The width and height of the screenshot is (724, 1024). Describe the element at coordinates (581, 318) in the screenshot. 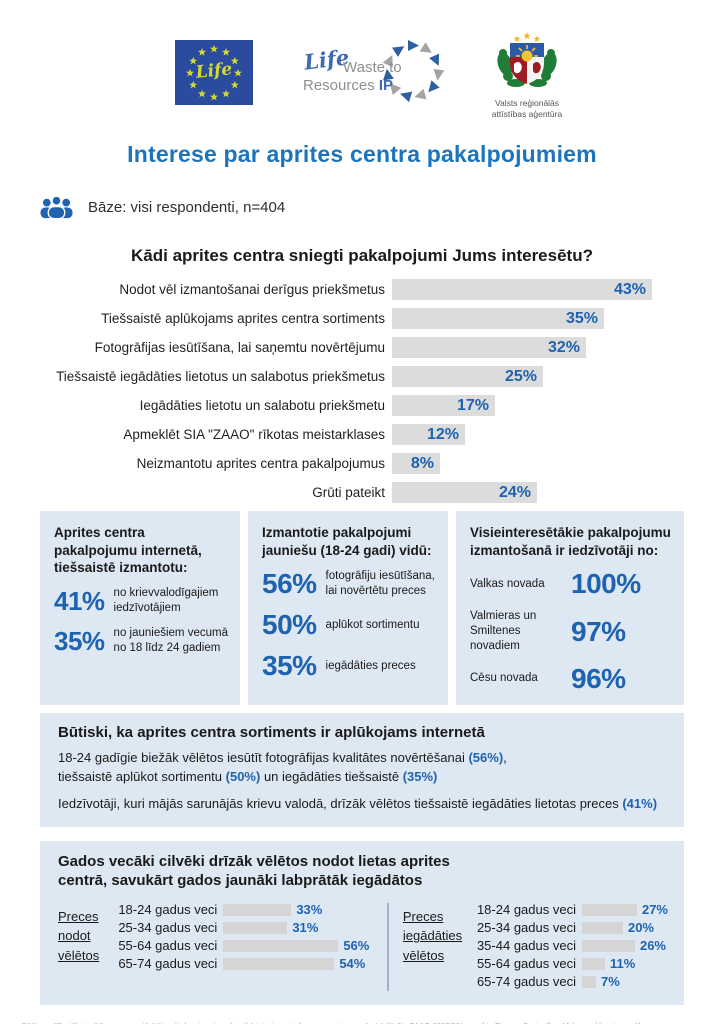

I see `bar-value: 35%` at that location.